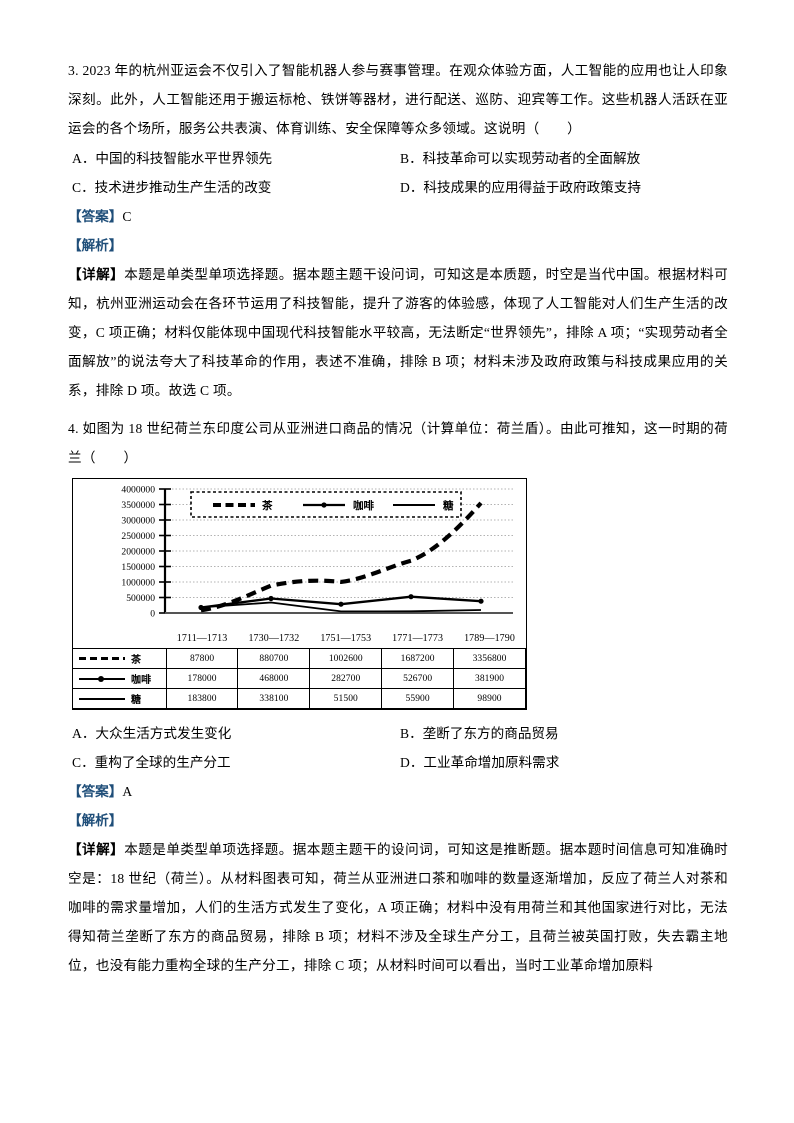 The height and width of the screenshot is (1123, 794). Describe the element at coordinates (345, 639) in the screenshot. I see `period-1751-1753: 1751—1753` at that location.